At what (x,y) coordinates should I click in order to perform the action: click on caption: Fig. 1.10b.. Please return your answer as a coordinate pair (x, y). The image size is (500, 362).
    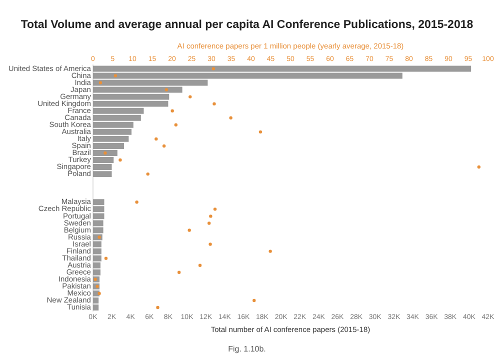
    Looking at the image, I should click on (247, 349).